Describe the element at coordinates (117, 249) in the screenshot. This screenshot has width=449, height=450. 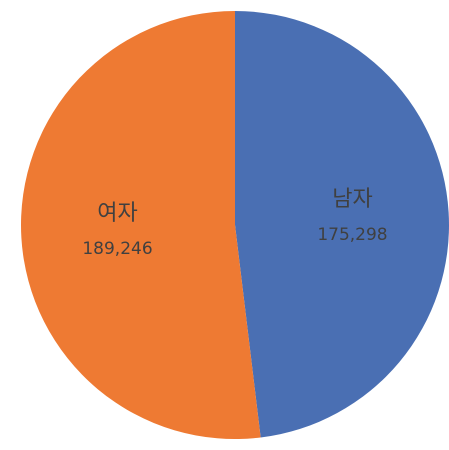
I see `pie-slice-value-1: 189,246` at that location.